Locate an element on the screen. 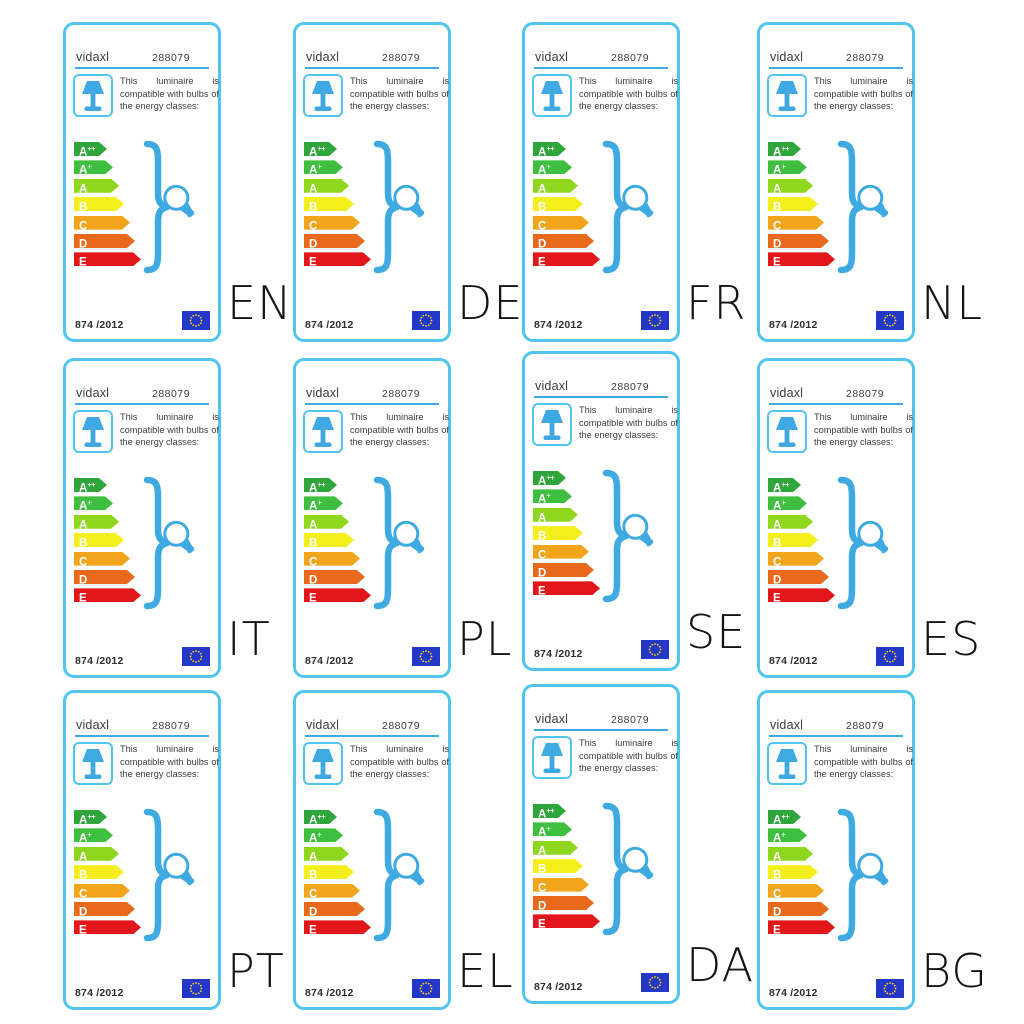 This screenshot has height=1024, width=1024. energy-class-arrow-b: B is located at coordinates (558, 204).